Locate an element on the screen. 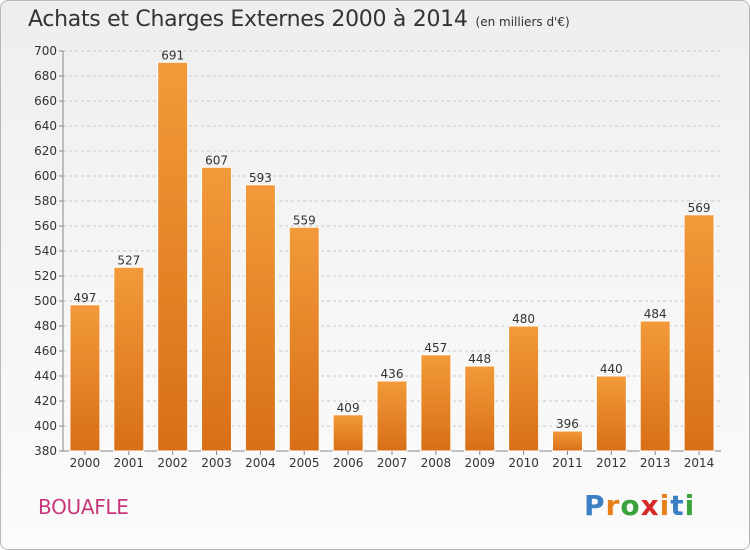 Image resolution: width=750 pixels, height=550 pixels. bar-2000 is located at coordinates (85, 378).